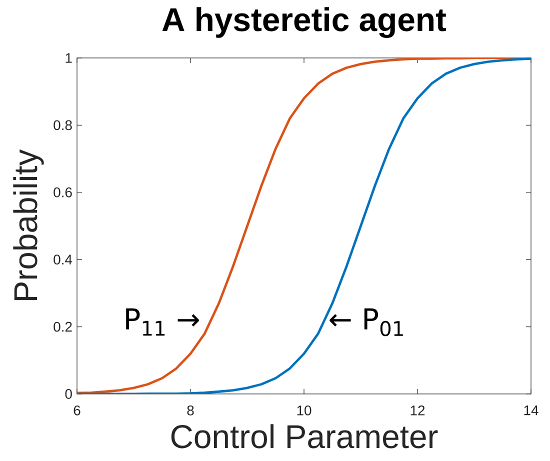 The width and height of the screenshot is (550, 461). Describe the element at coordinates (304, 22) in the screenshot. I see `chart-title: A hysteretic agent` at that location.